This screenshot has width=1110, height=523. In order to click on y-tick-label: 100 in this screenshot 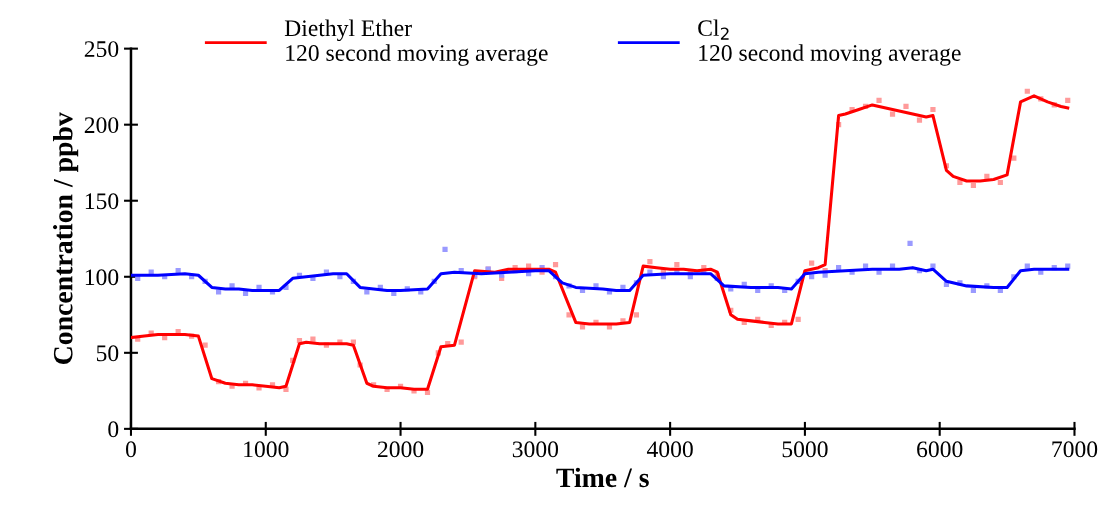, I will do `click(102, 277)`.